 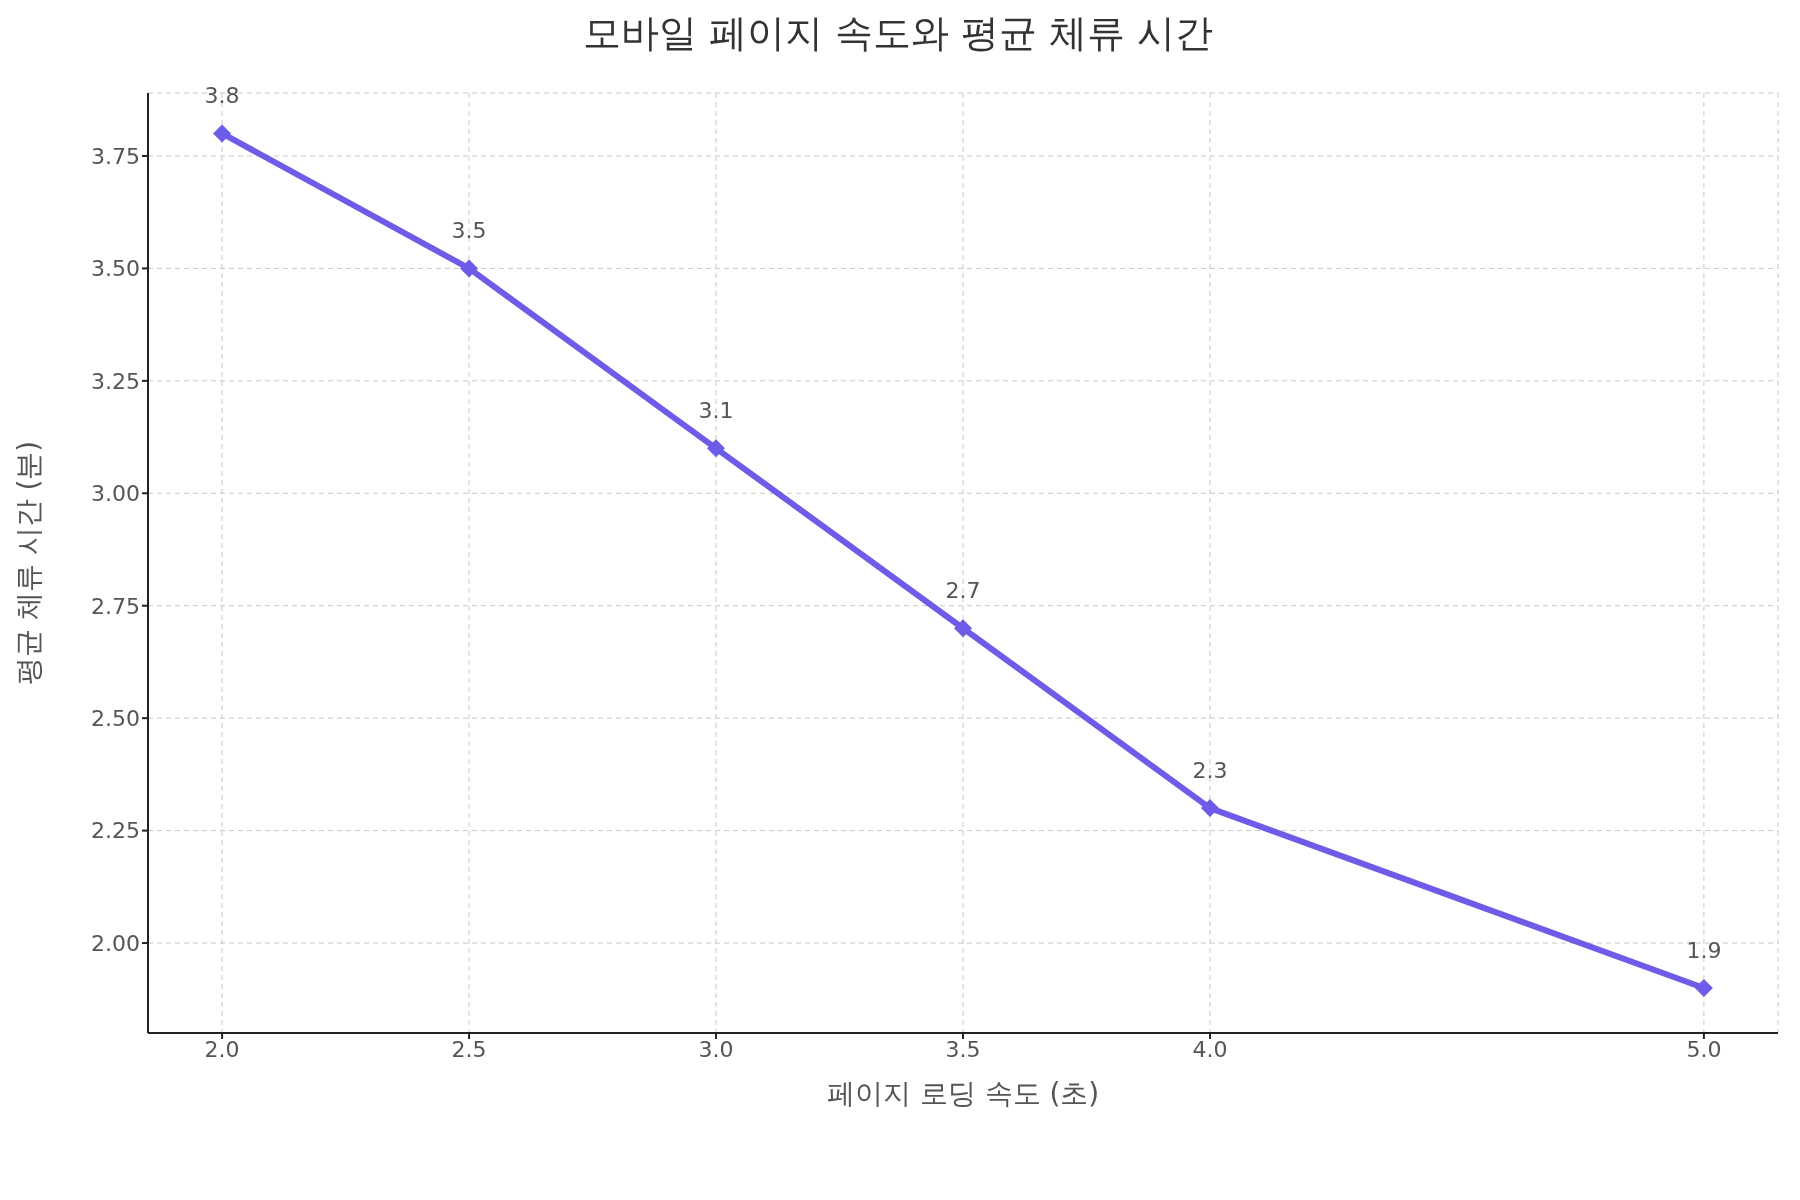 I want to click on x-axis-title: 페이지 로딩 속도 (초), so click(x=963, y=1093).